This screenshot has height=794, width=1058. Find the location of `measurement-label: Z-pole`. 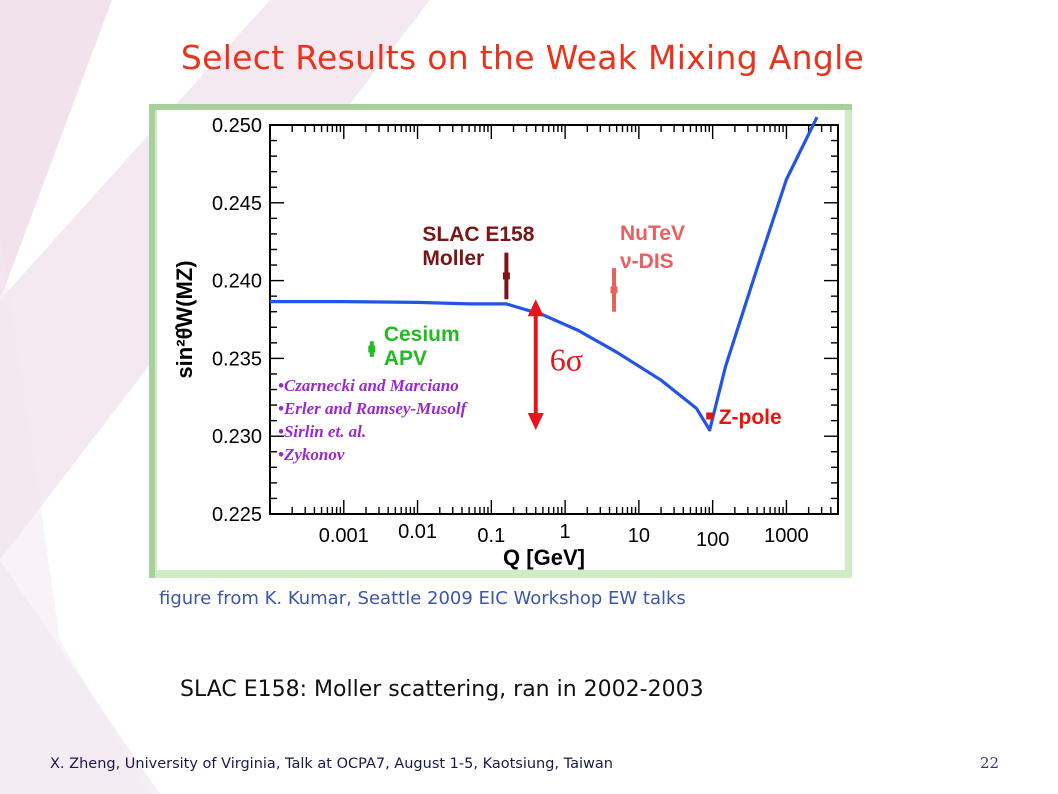

measurement-label: Z-pole is located at coordinates (750, 417).